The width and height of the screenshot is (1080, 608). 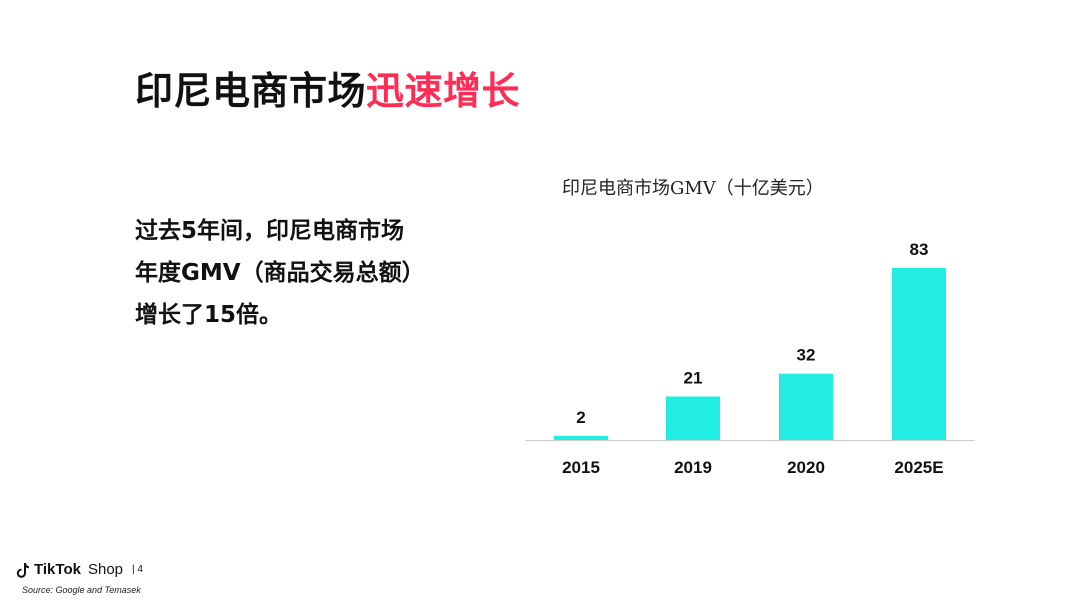 I want to click on brand-shop: Shop, so click(x=105, y=569).